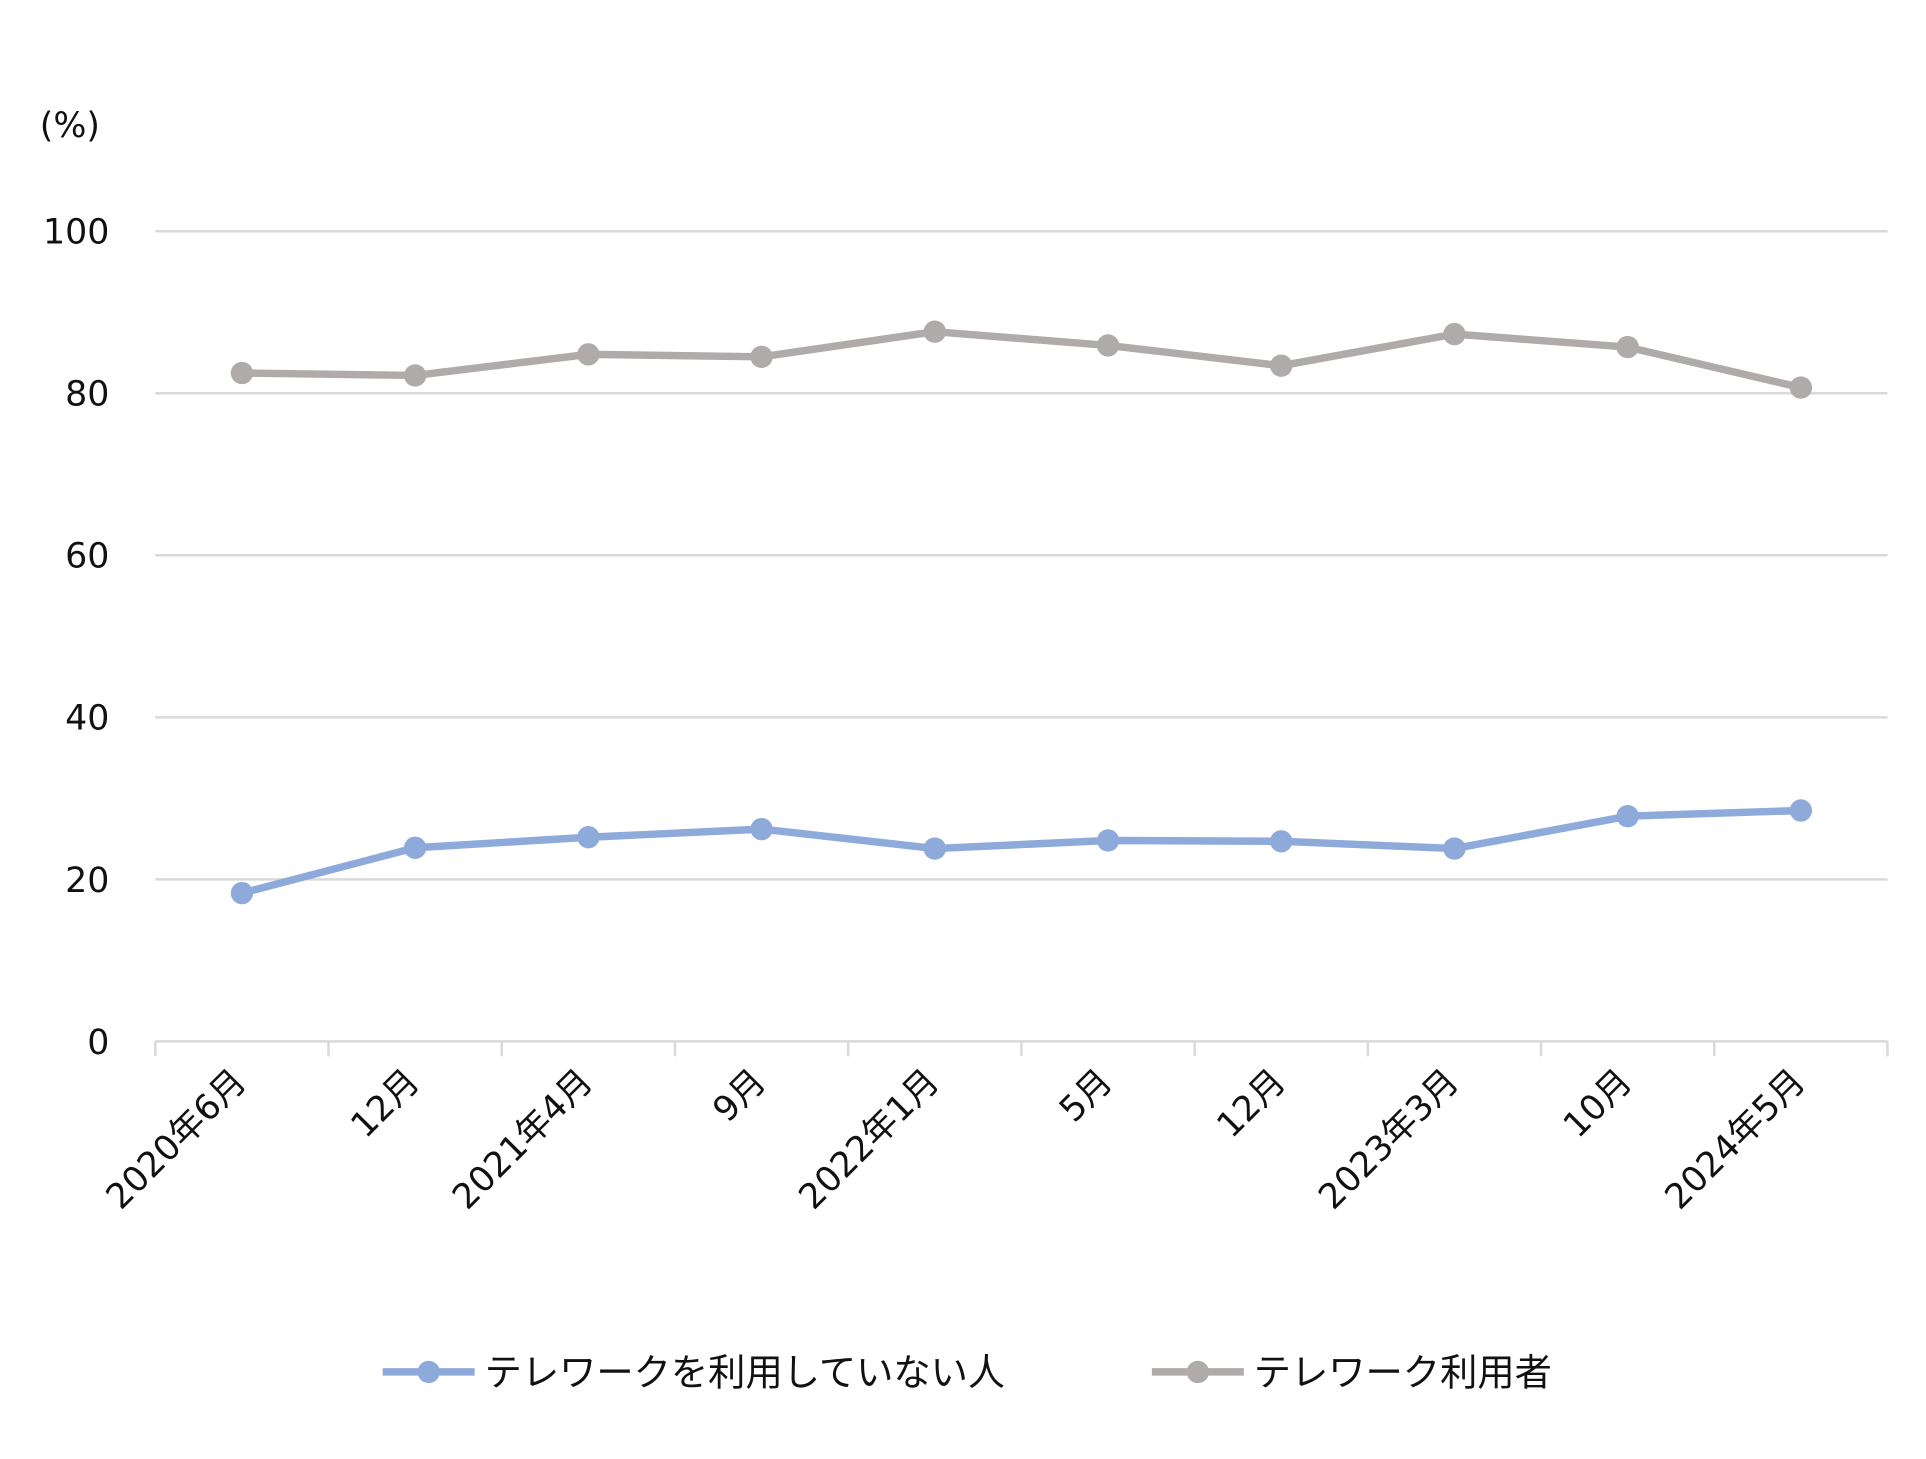 This screenshot has height=1459, width=1926. What do you see at coordinates (70, 126) in the screenshot?
I see `y-axis-unit-label: (%)` at bounding box center [70, 126].